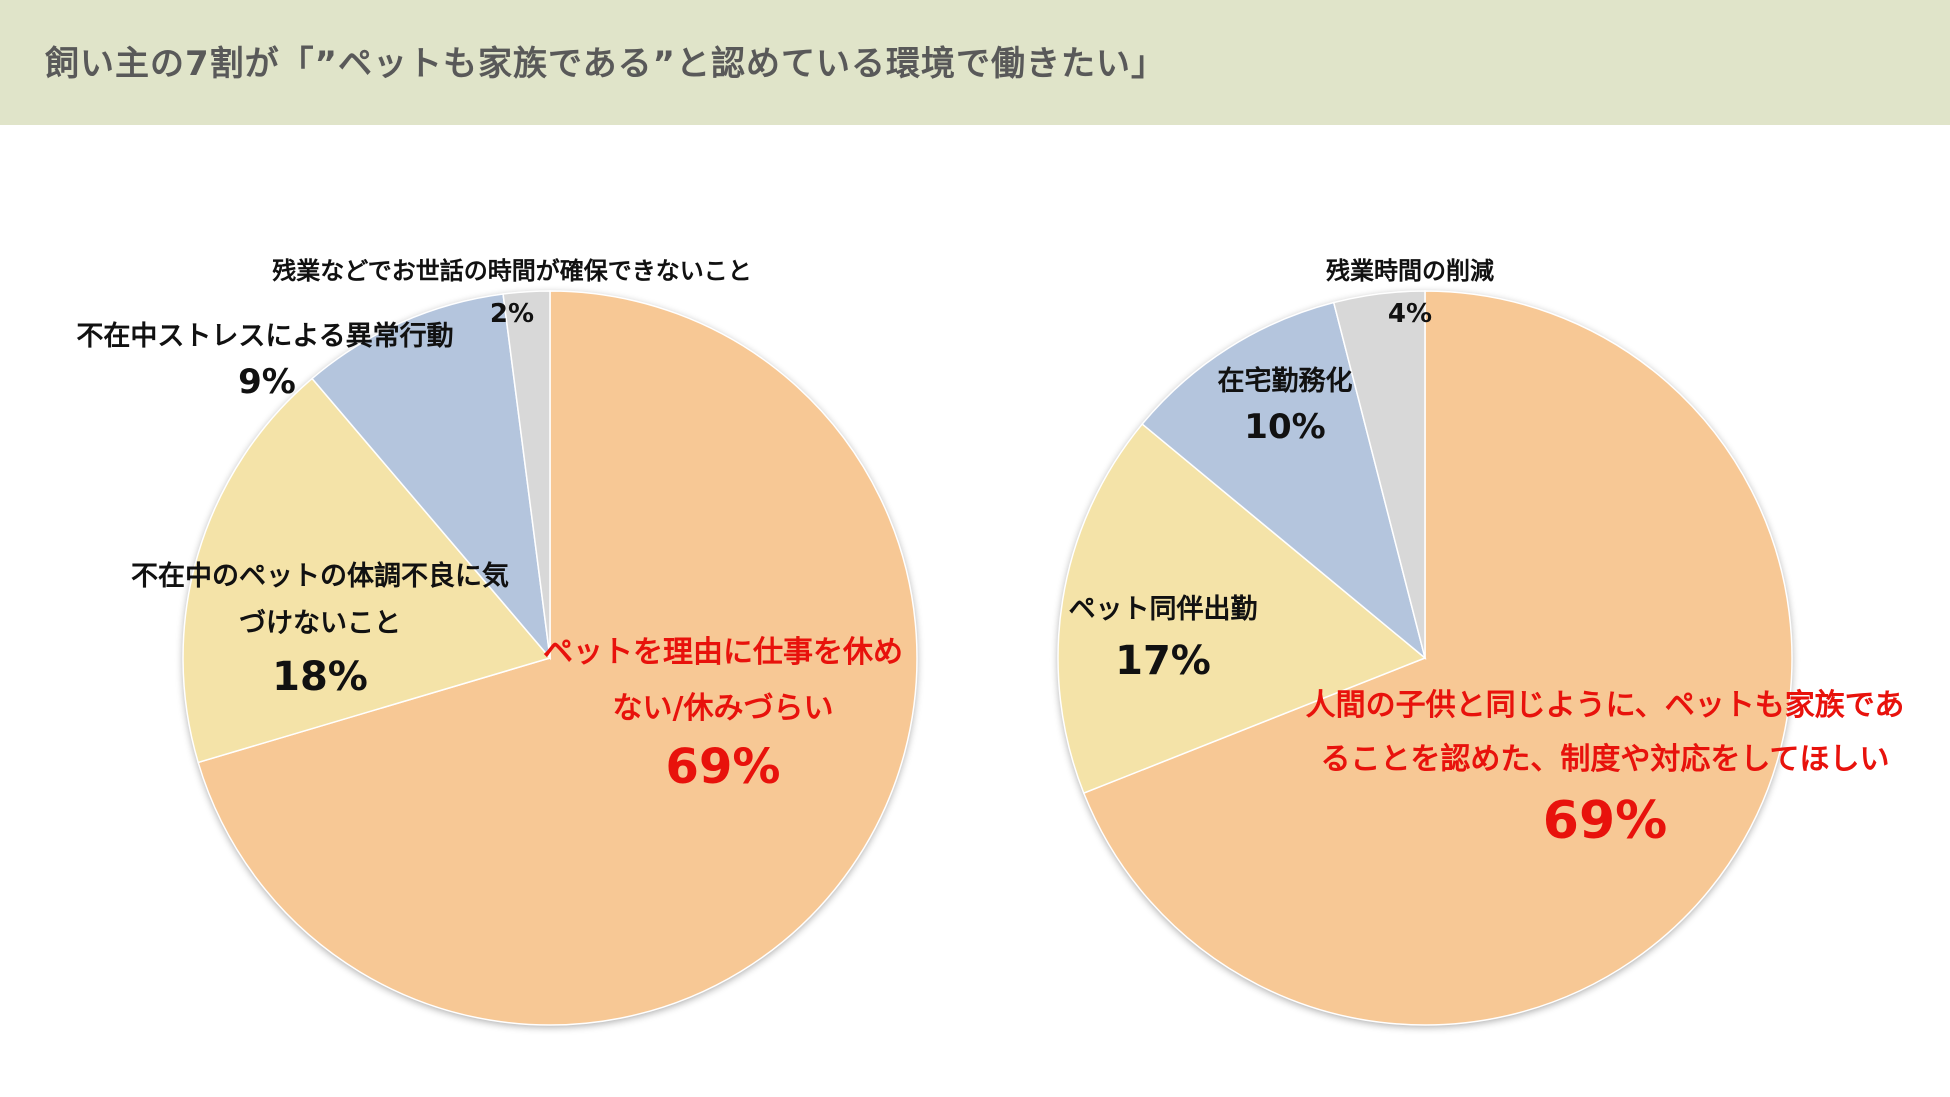 The image size is (1950, 1097). I want to click on slice-value-1-2: 18%, so click(320, 677).